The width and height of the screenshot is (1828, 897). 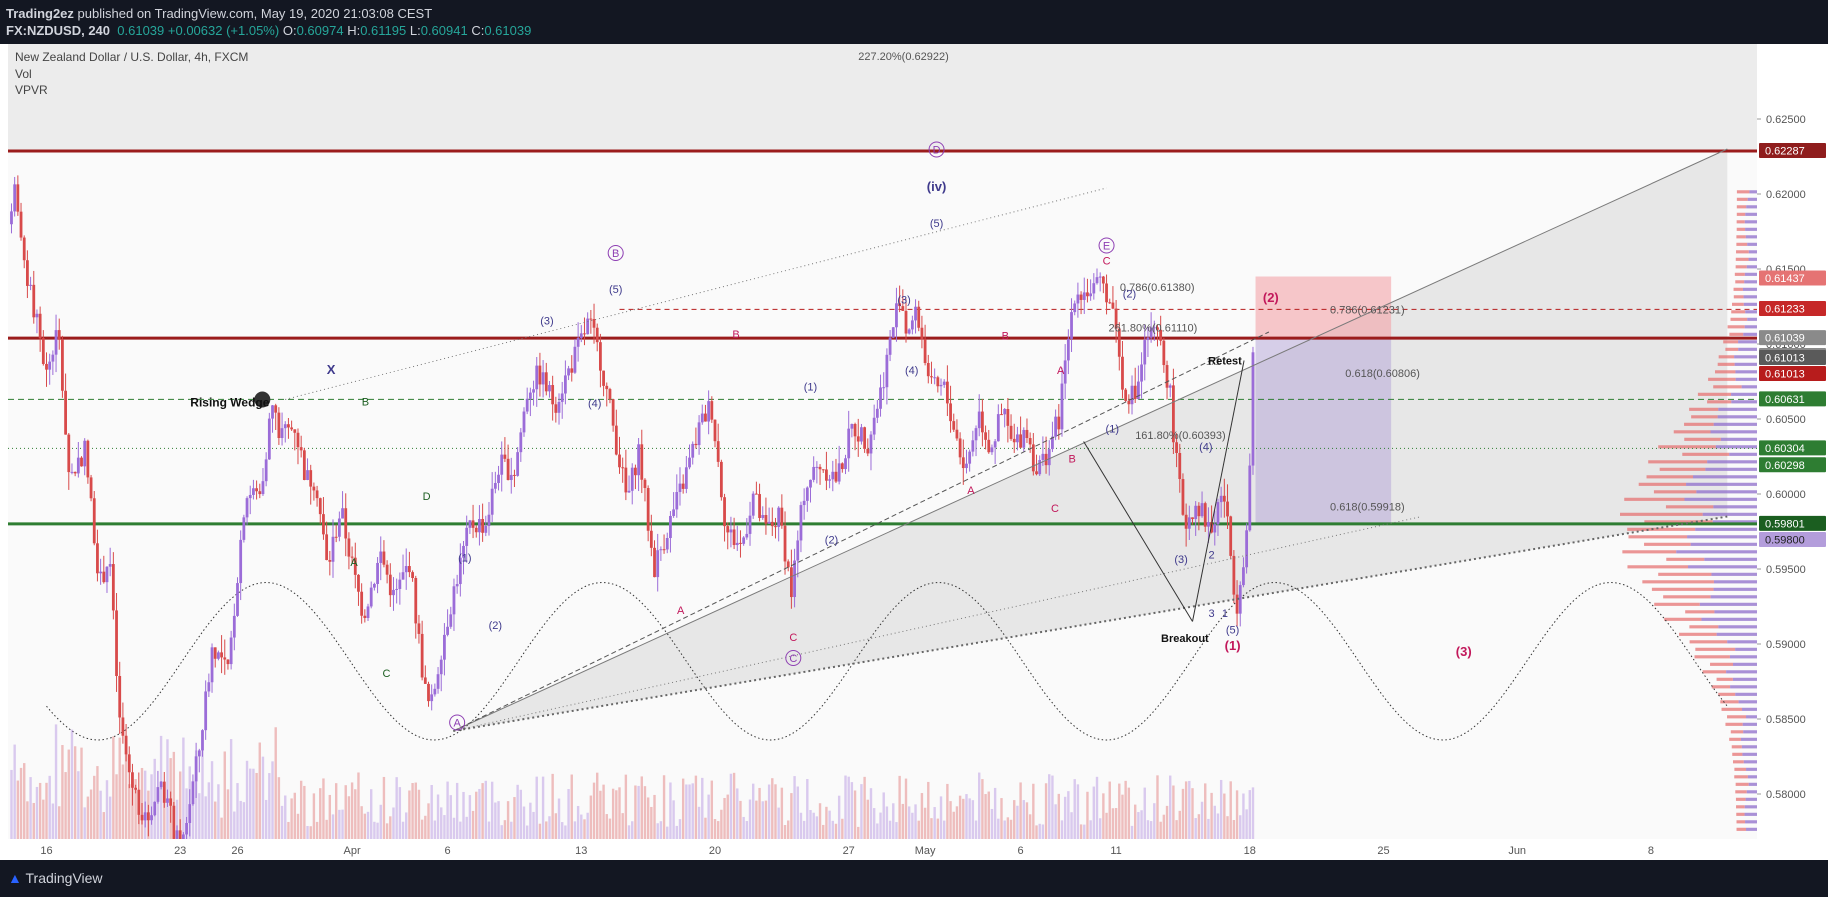 I want to click on open-value: 0.60974, so click(x=320, y=30).